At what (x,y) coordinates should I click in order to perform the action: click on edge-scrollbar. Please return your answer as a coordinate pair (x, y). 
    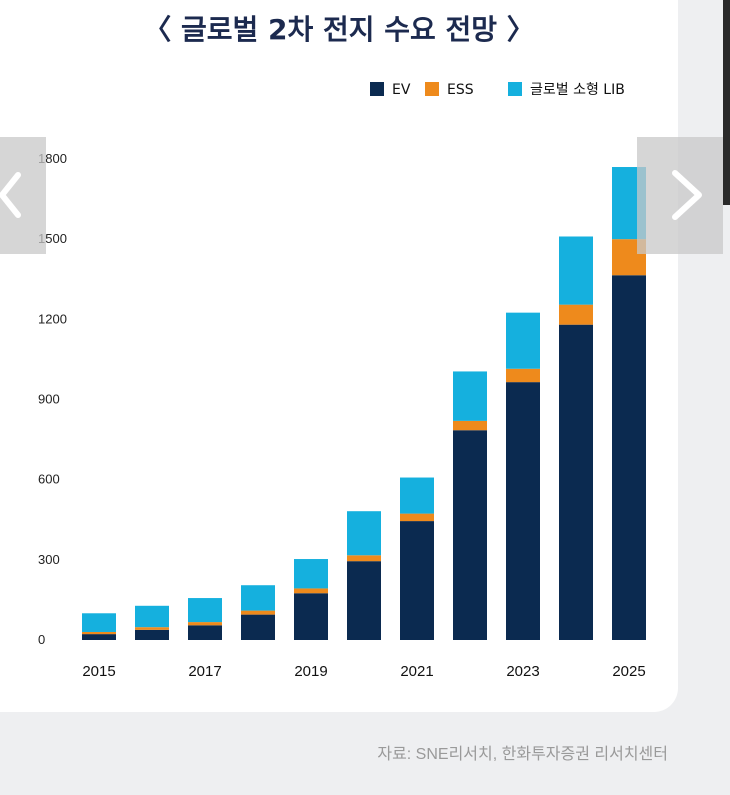
    Looking at the image, I should click on (726, 102).